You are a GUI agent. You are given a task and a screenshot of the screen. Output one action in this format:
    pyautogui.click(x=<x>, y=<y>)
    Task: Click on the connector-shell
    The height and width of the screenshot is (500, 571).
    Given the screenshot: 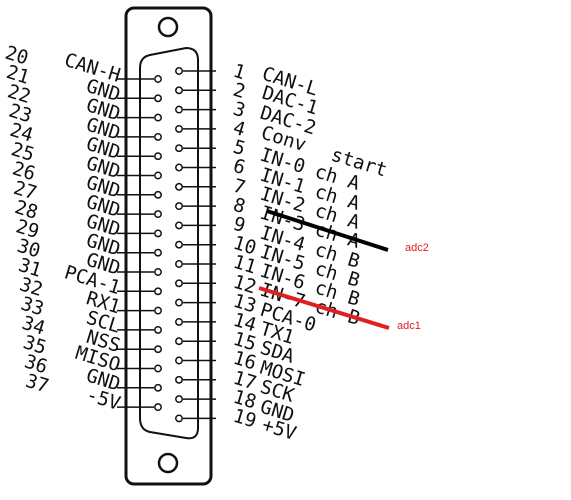 What is the action you would take?
    pyautogui.click(x=168, y=246)
    